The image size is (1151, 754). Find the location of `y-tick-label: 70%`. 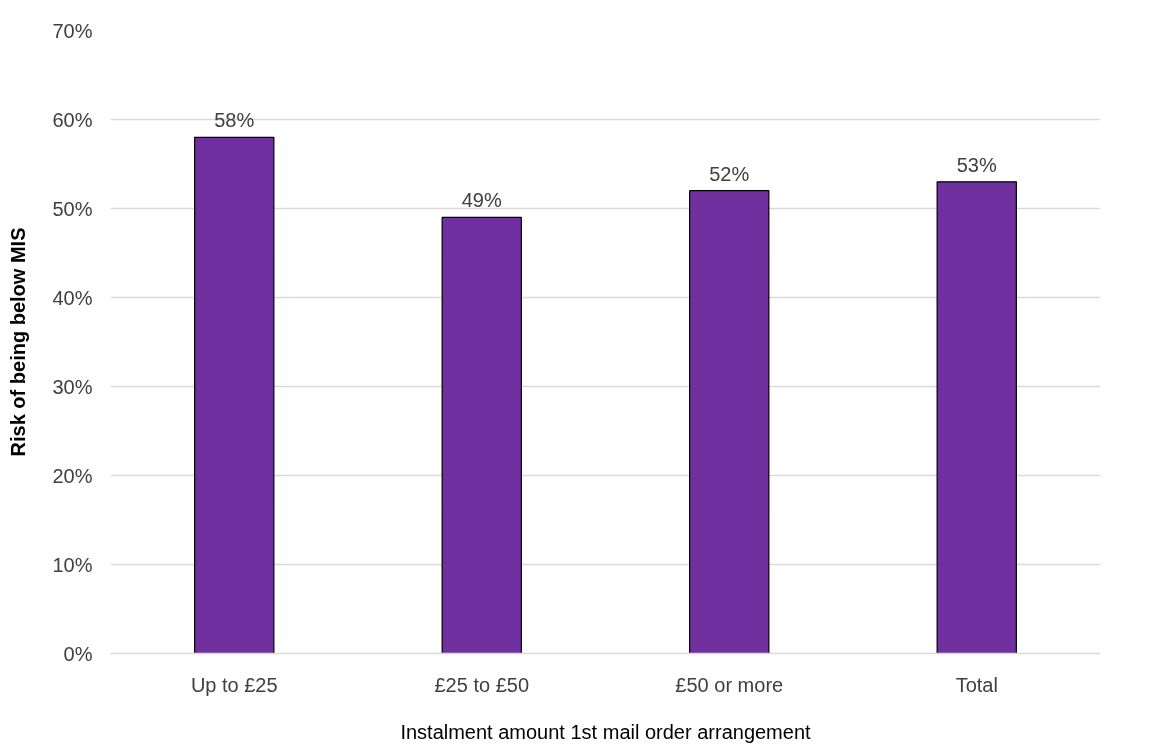

y-tick-label: 70% is located at coordinates (72, 30).